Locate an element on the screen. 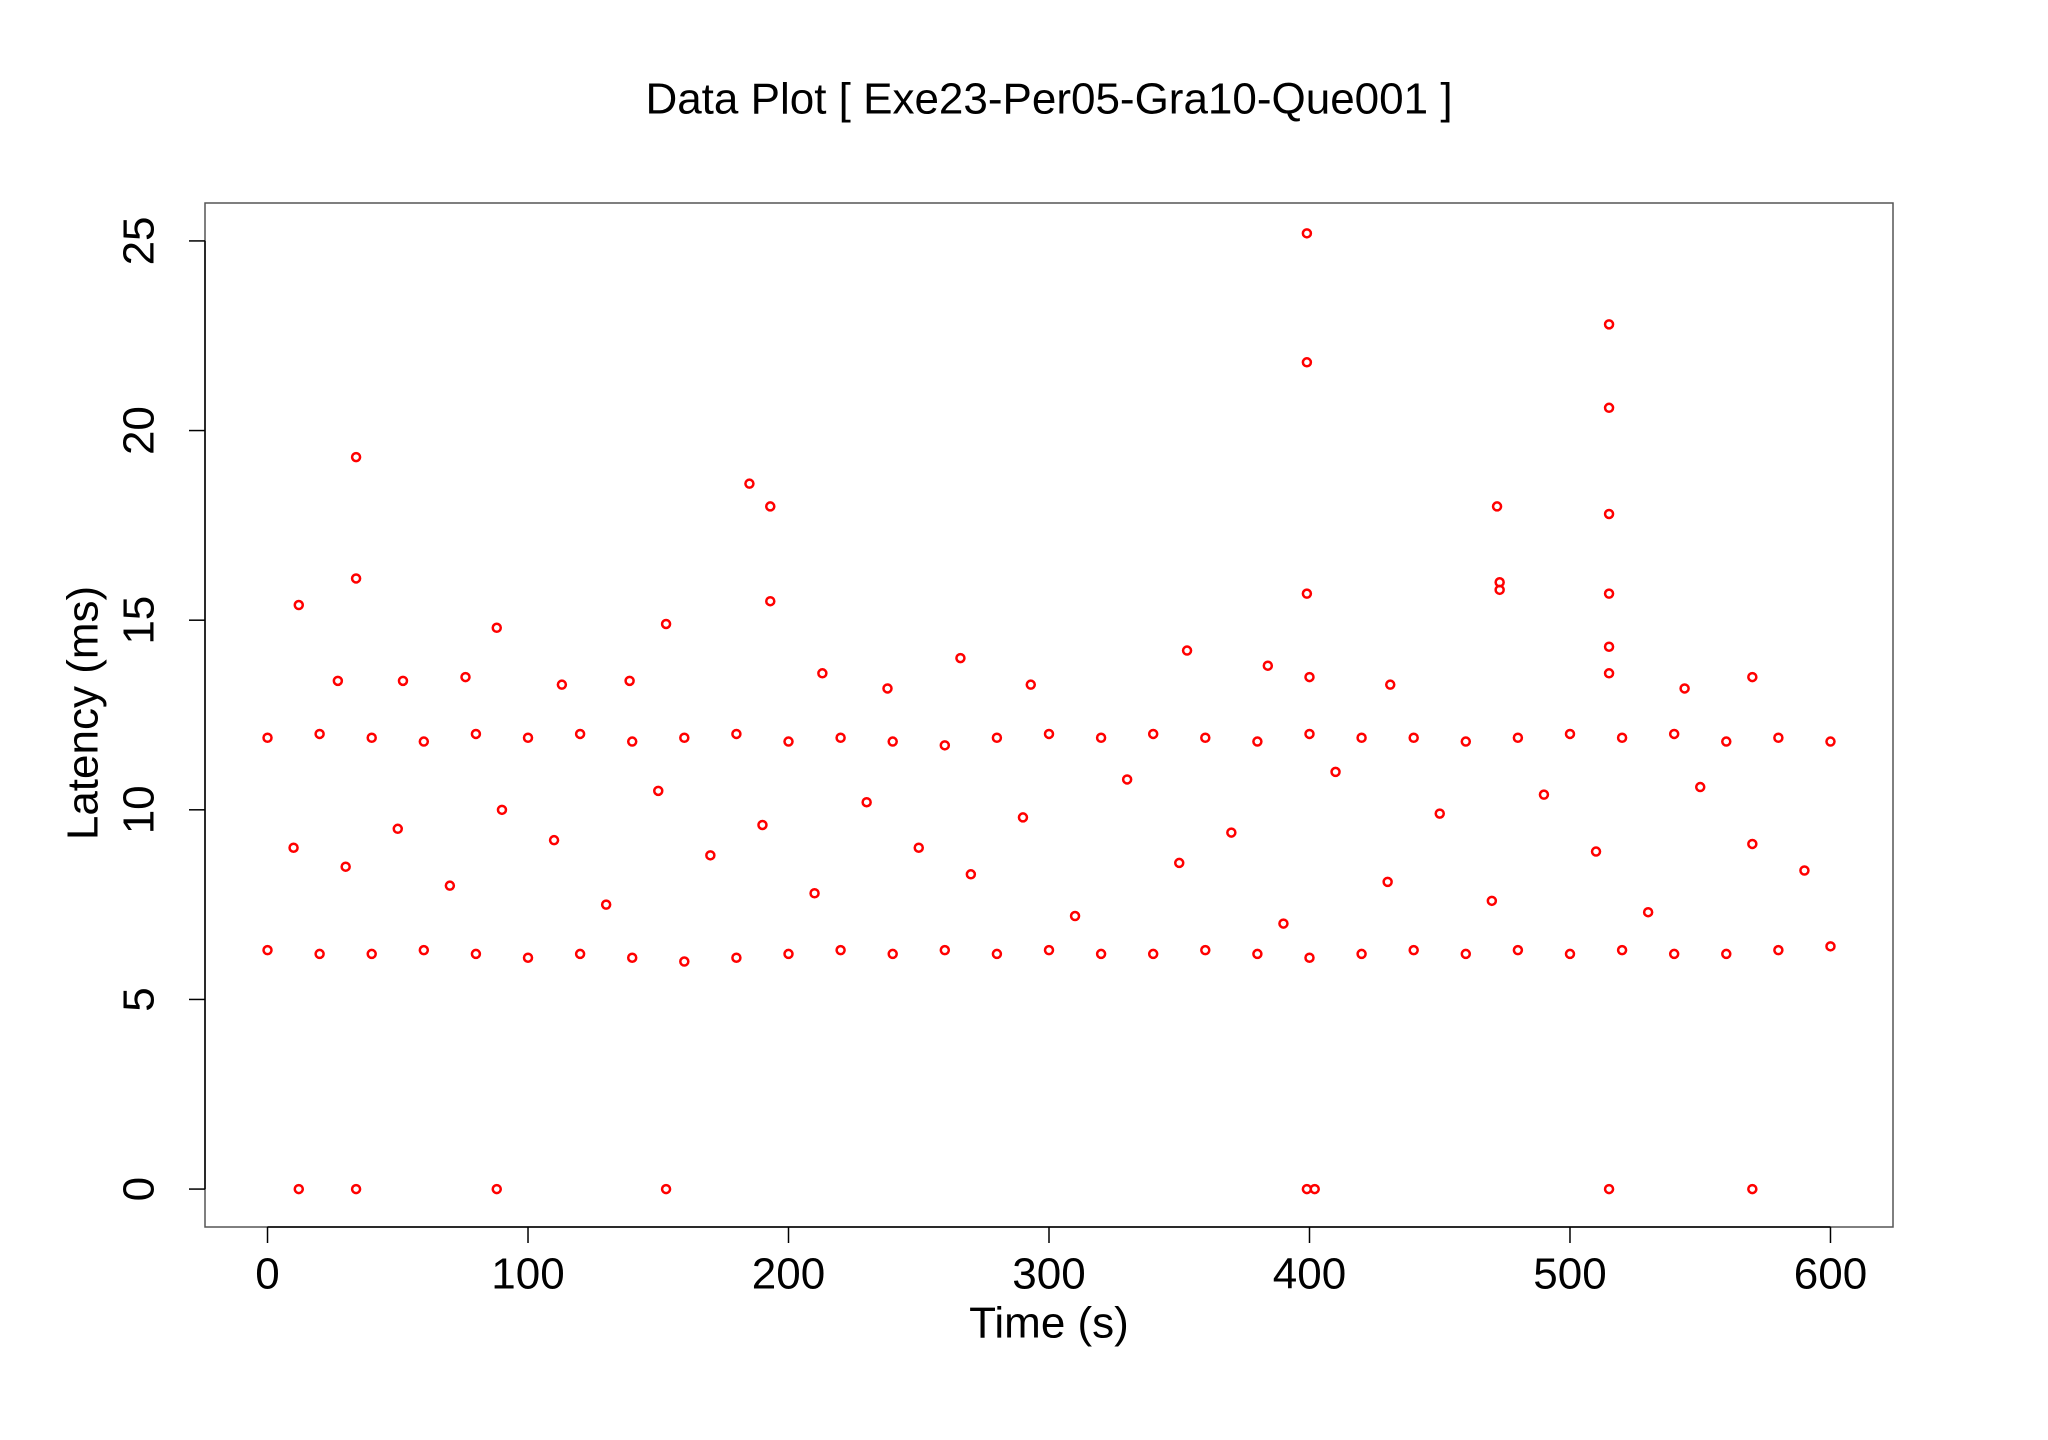 Image resolution: width=2048 pixels, height=1440 pixels. y-tick-label: 5 is located at coordinates (139, 999).